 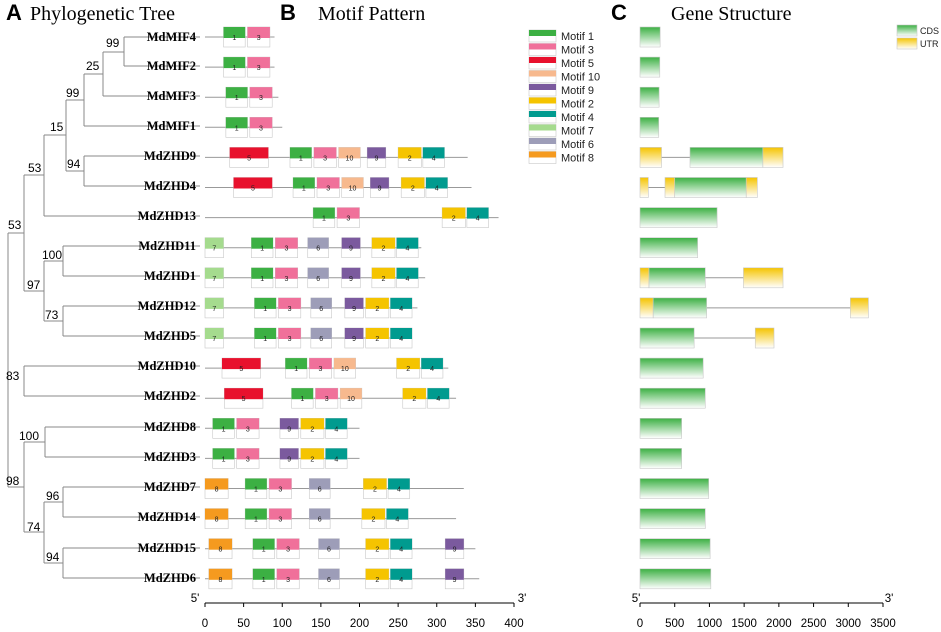 I want to click on motif-box: 10, so click(x=344, y=368).